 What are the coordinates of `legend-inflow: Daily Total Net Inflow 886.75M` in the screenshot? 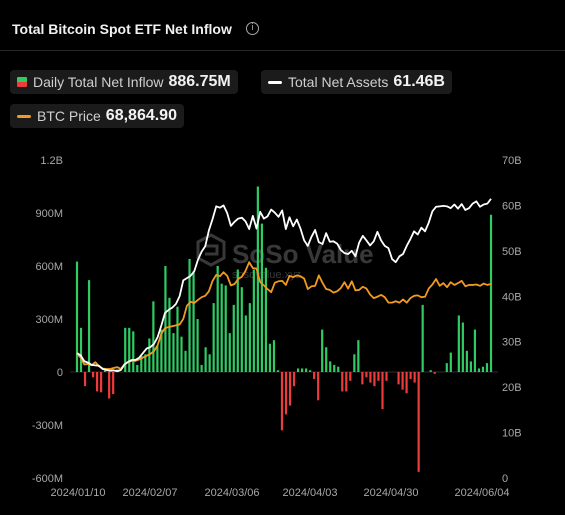 It's located at (124, 82).